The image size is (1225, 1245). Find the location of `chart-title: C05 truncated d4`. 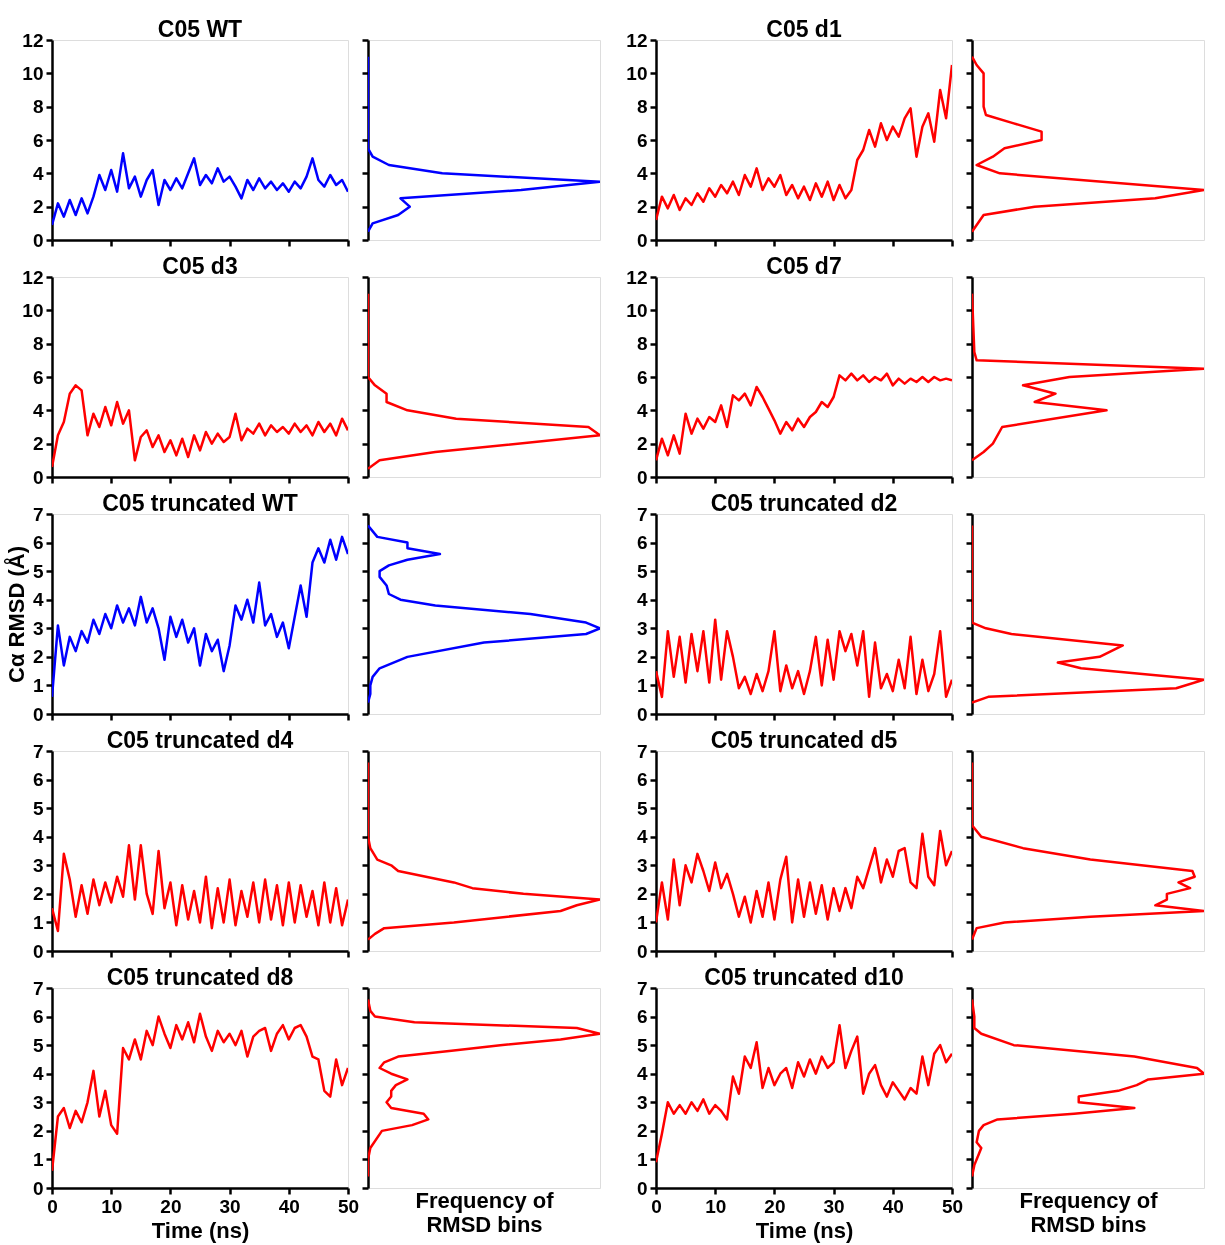

chart-title: C05 truncated d4 is located at coordinates (200, 740).